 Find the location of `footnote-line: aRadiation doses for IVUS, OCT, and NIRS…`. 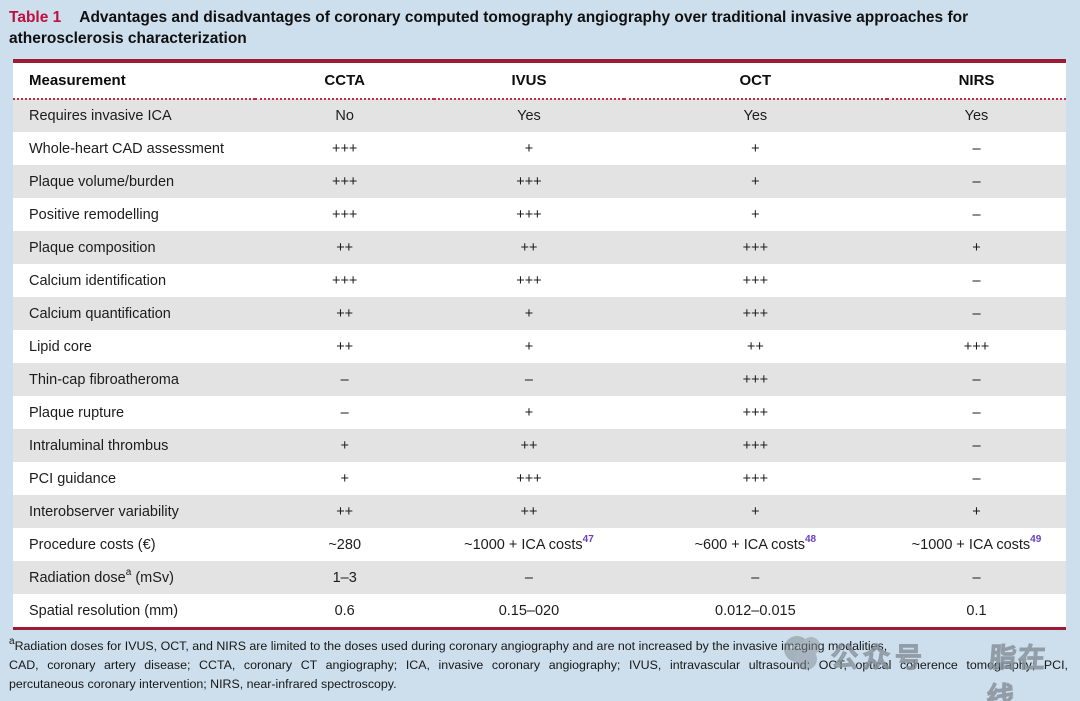

footnote-line: aRadiation doses for IVUS, OCT, and NIRS… is located at coordinates (448, 645).